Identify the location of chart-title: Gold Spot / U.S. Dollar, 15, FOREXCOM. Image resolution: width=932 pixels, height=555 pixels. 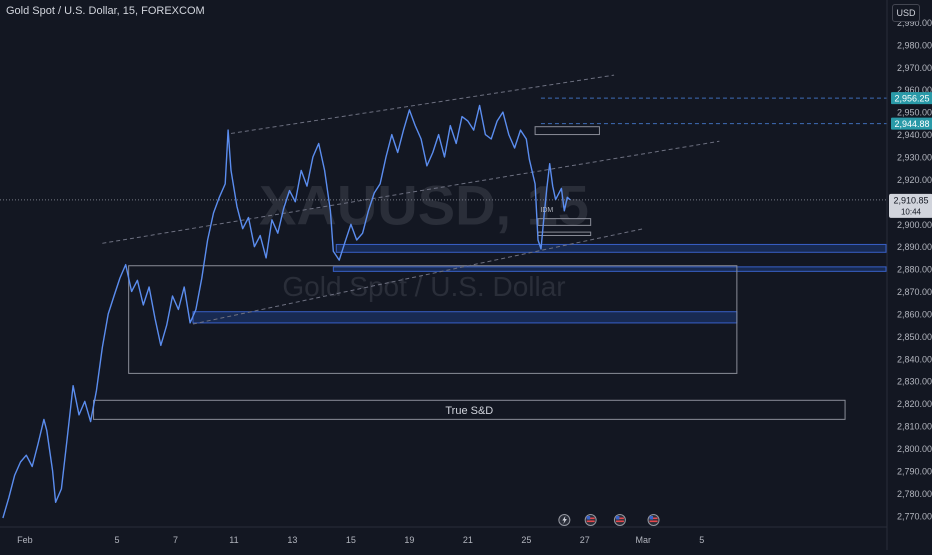
(105, 11).